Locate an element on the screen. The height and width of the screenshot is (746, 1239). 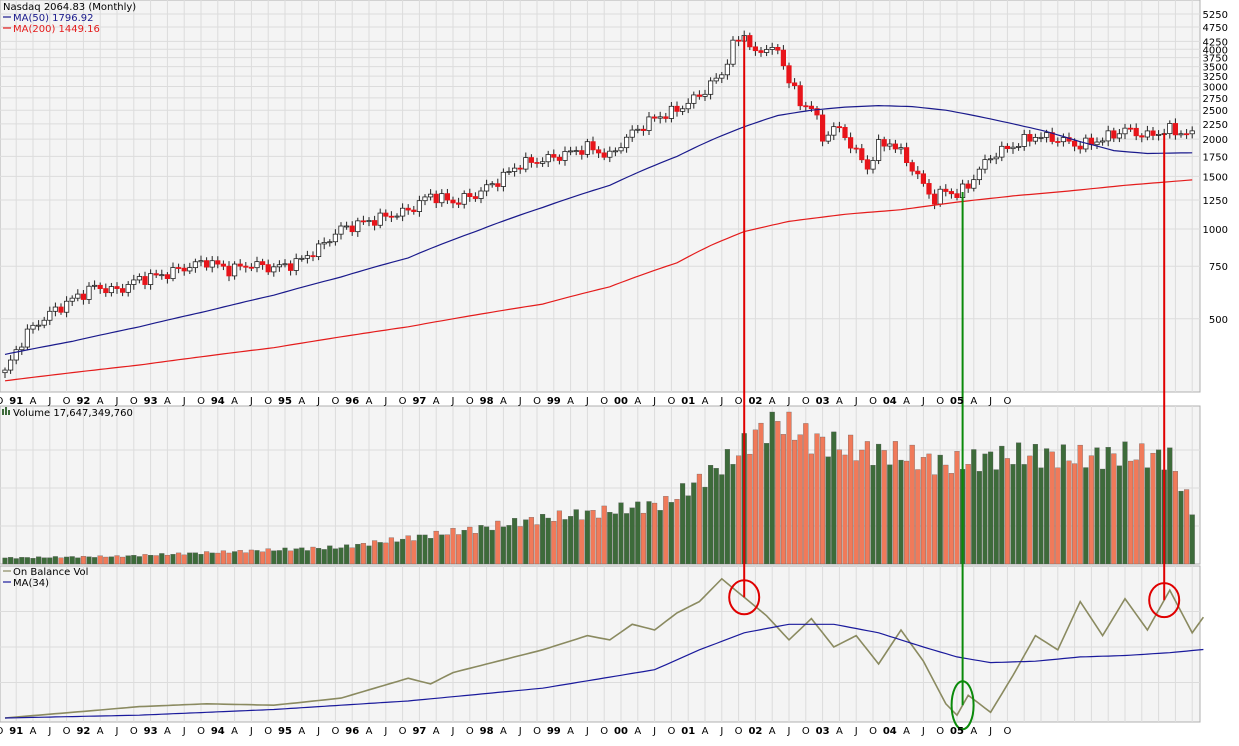
x-tick-label: 01 is located at coordinates (688, 731).